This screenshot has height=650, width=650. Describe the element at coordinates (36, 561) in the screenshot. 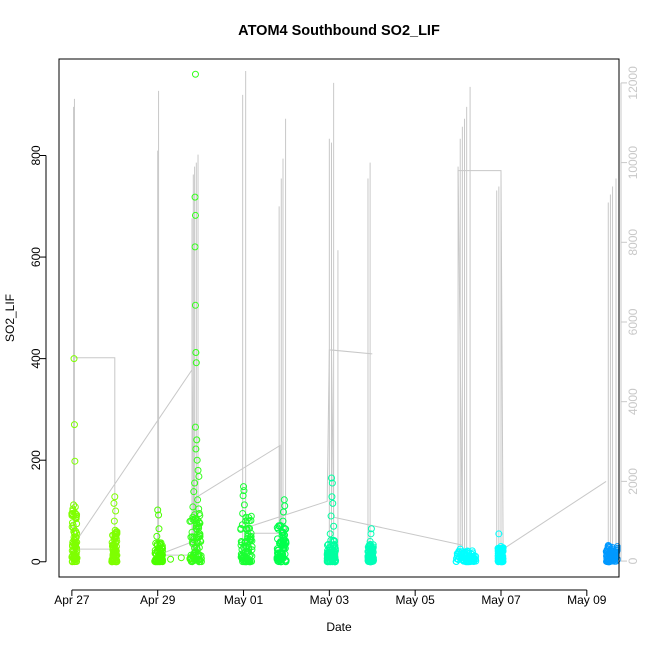

I see `y-tick-label-0: 0` at that location.